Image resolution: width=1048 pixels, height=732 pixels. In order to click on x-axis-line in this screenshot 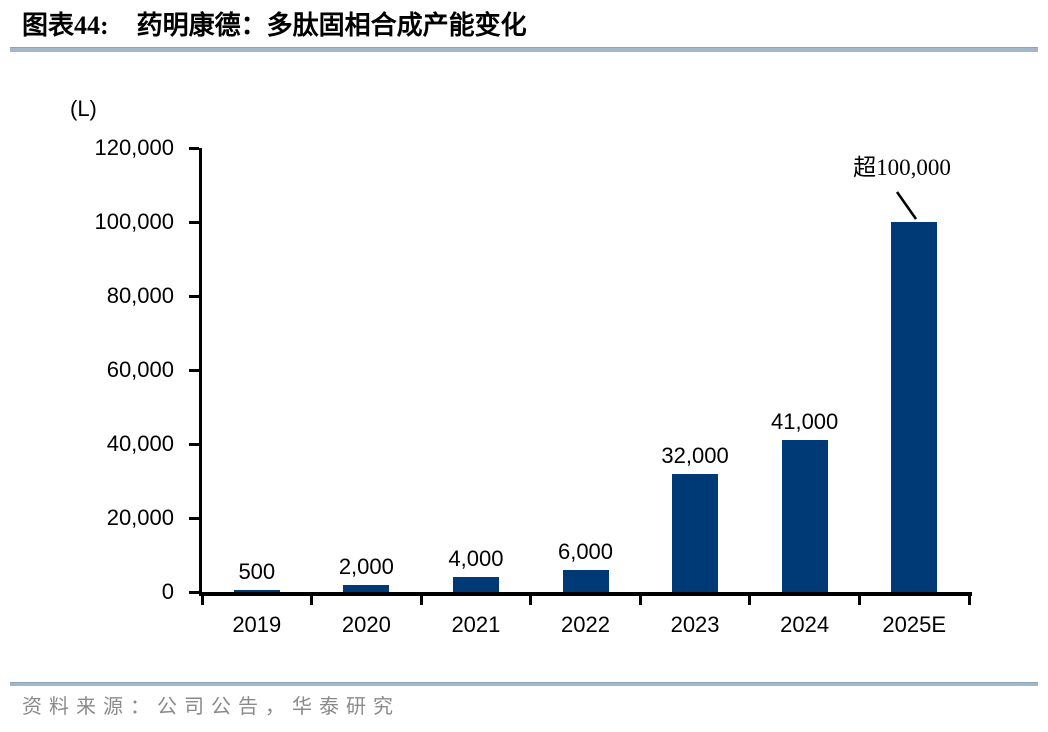, I will do `click(585, 594)`.